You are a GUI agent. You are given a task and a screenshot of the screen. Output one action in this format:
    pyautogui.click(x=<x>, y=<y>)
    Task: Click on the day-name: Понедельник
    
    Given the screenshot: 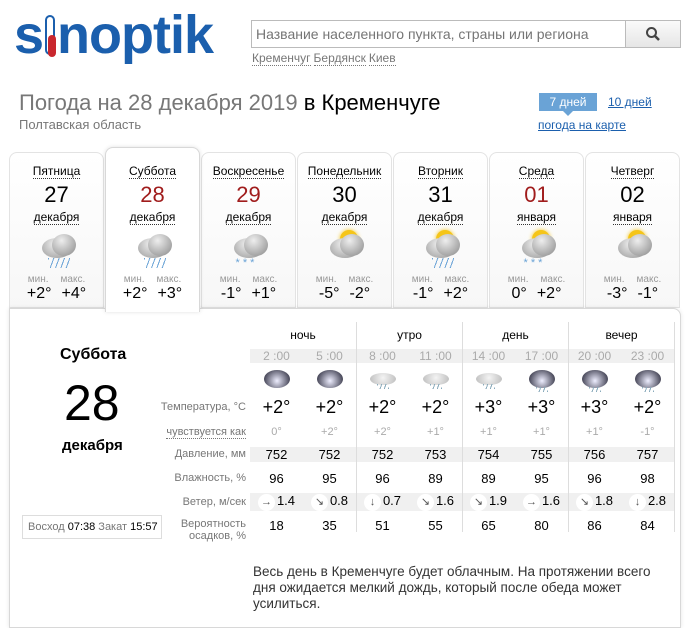 What is the action you would take?
    pyautogui.click(x=344, y=171)
    